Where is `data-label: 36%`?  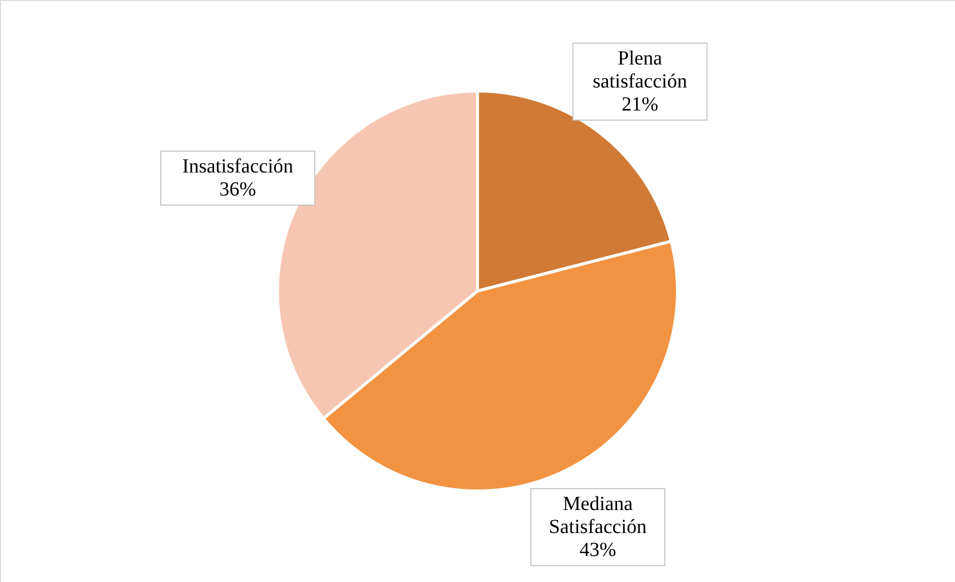 data-label: 36% is located at coordinates (237, 189).